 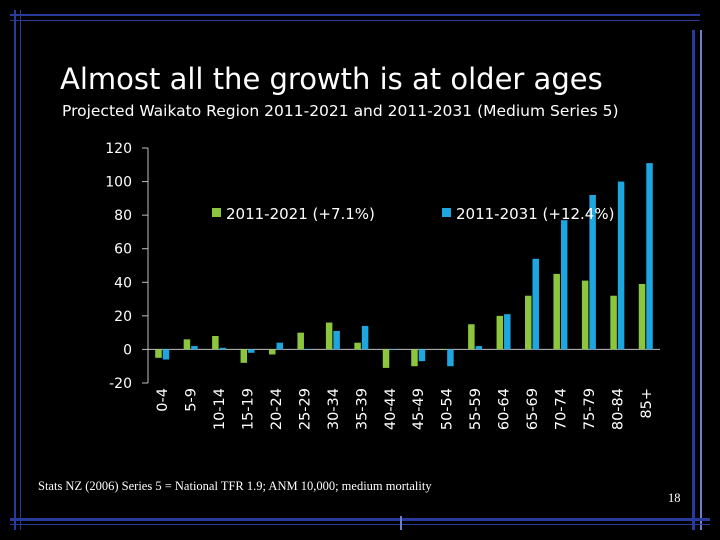 I want to click on y-tick-label: -20, so click(x=120, y=384).